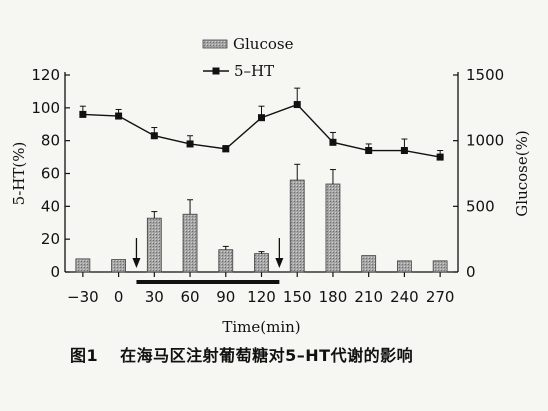 The height and width of the screenshot is (411, 548). Describe the element at coordinates (261, 327) in the screenshot. I see `x-axis-title: Time(min)` at that location.